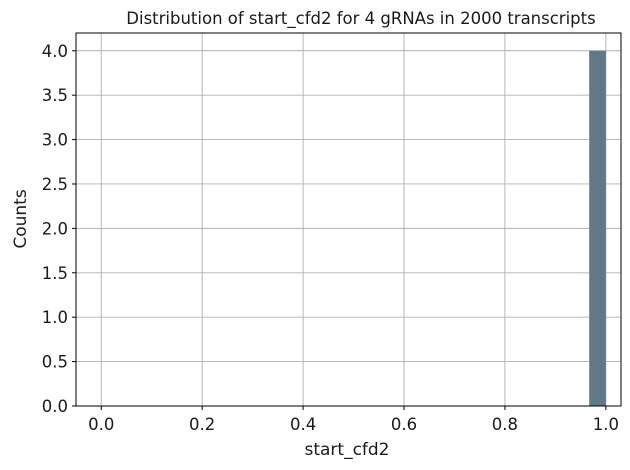 This screenshot has width=630, height=470. I want to click on histogram-bar, so click(597, 228).